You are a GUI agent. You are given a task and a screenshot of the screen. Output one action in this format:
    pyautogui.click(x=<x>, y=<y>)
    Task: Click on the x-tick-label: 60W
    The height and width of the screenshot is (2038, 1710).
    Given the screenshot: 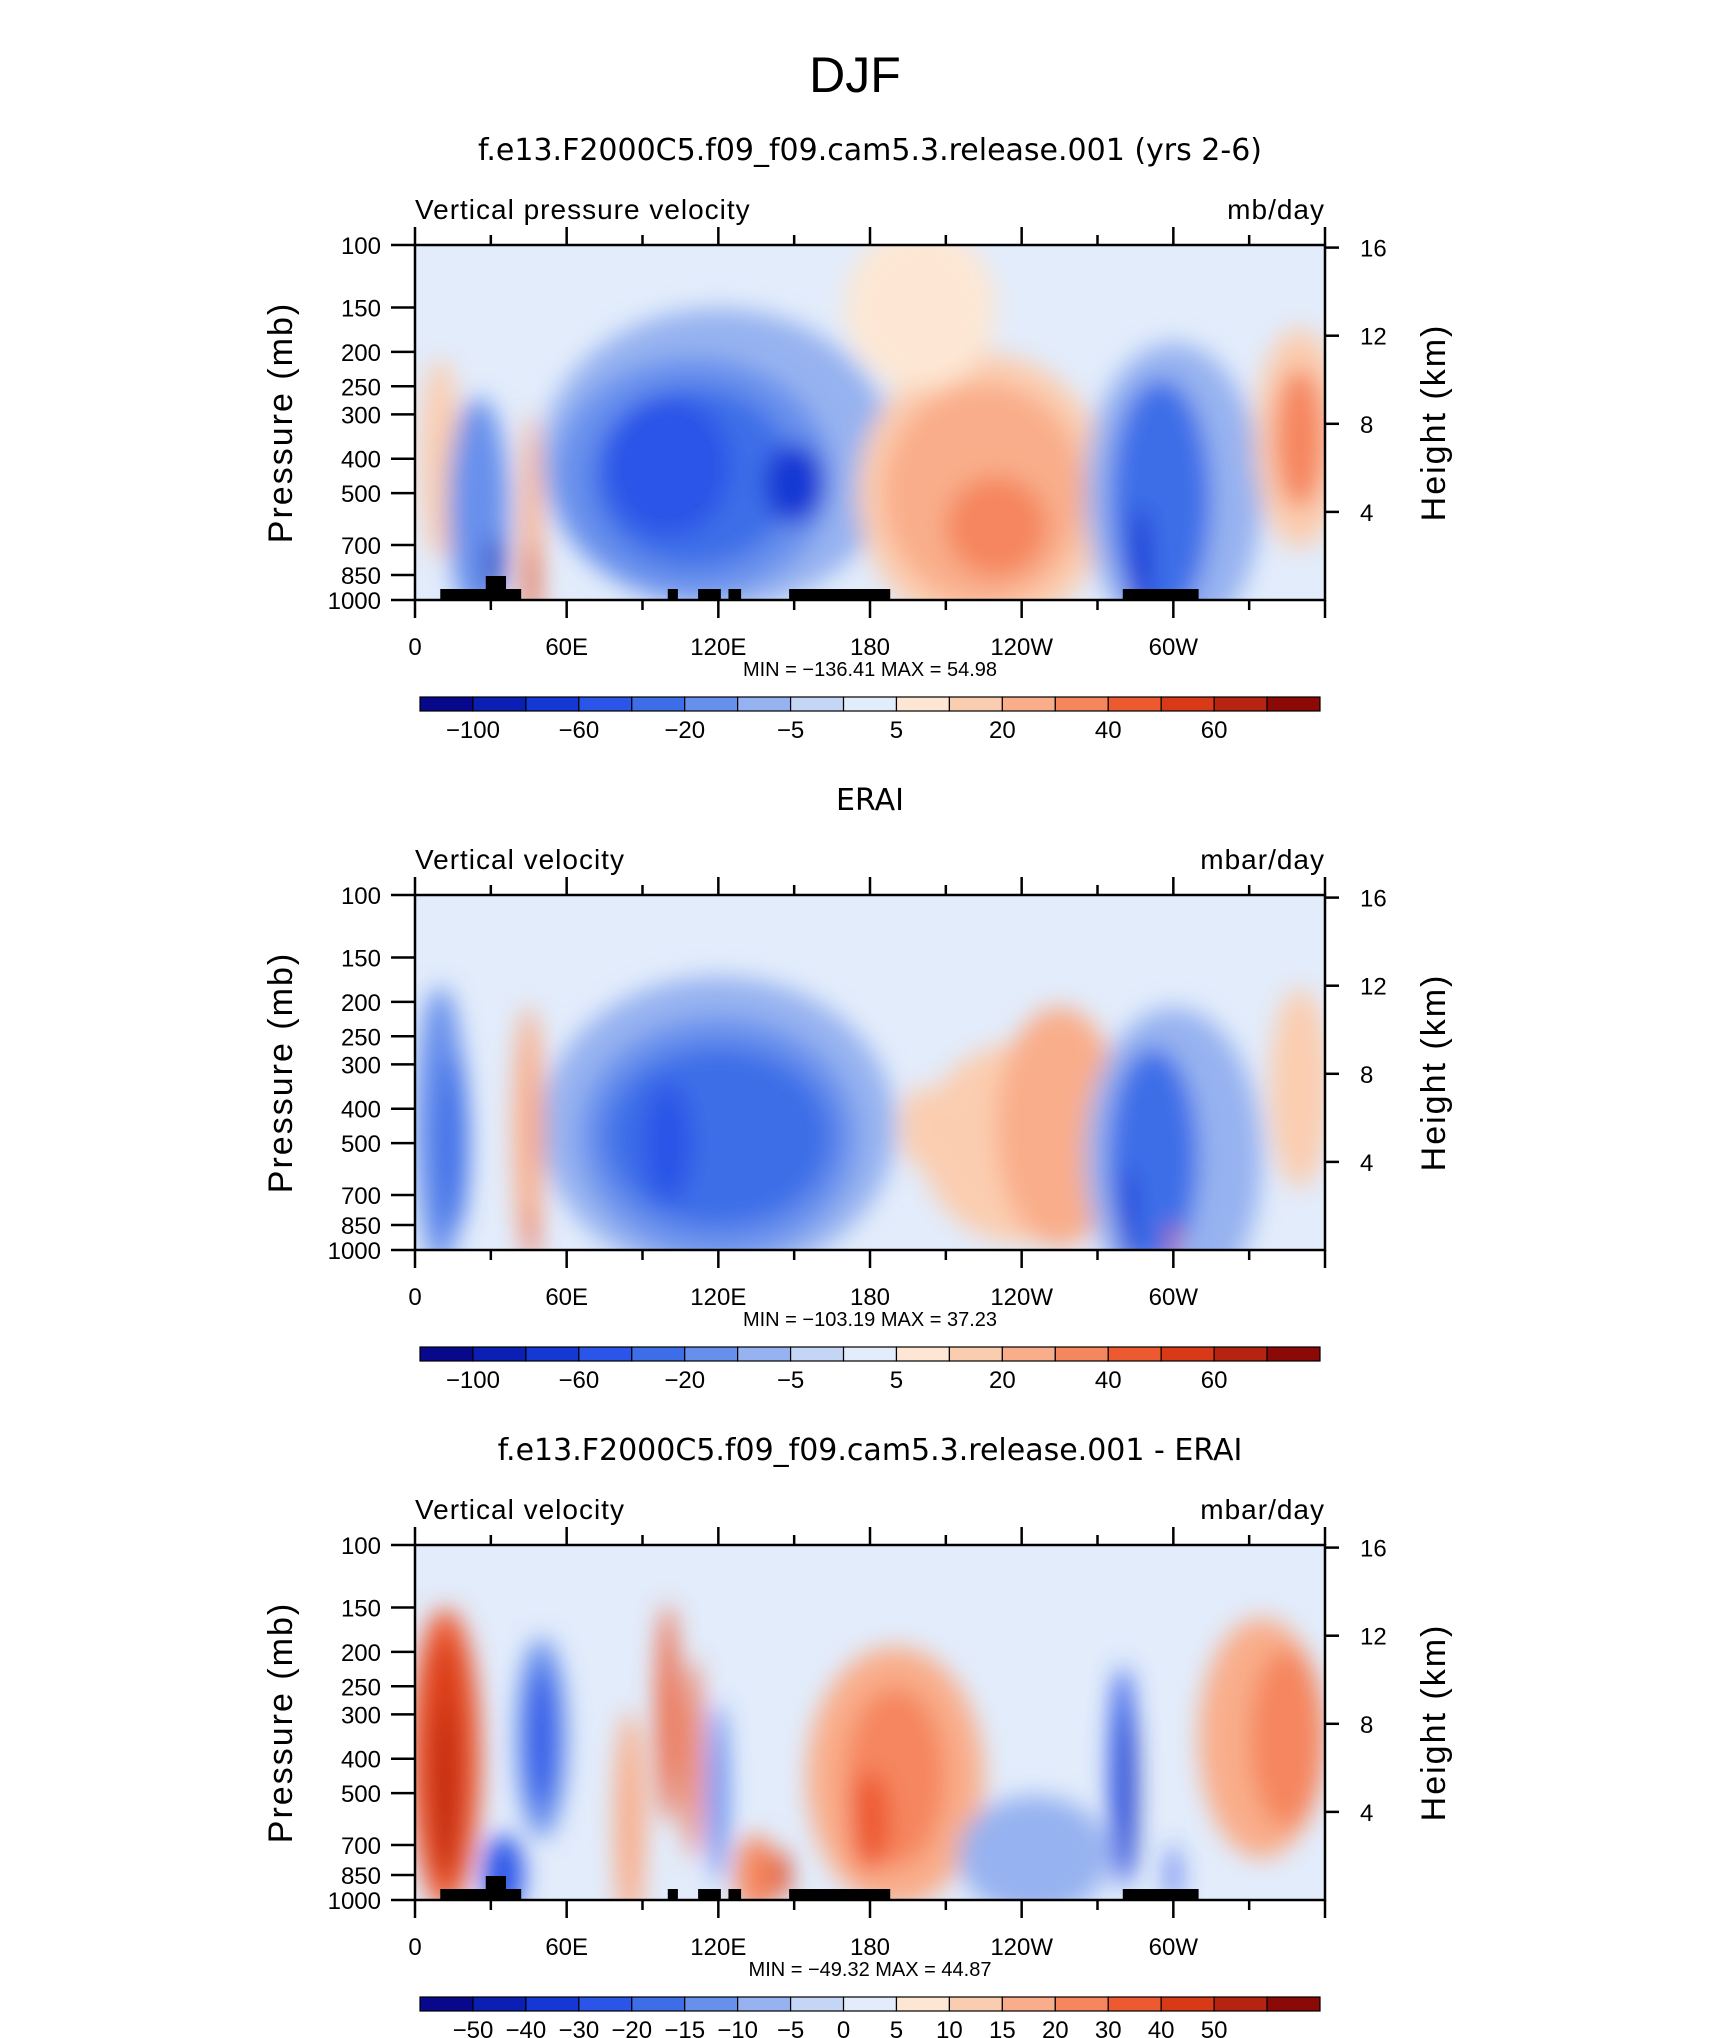 What is the action you would take?
    pyautogui.click(x=1174, y=1947)
    